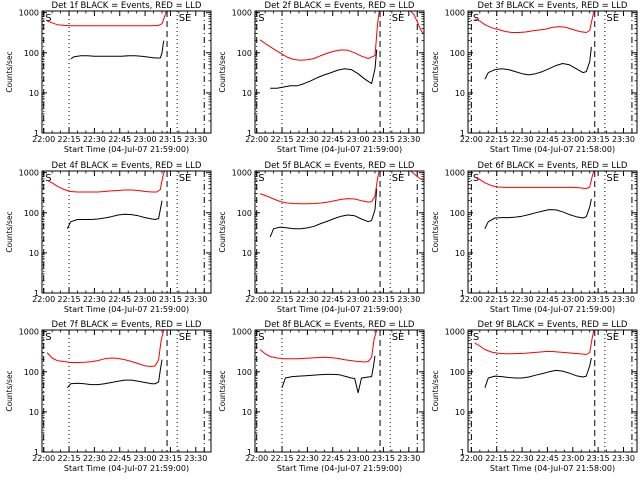 The image size is (640, 480). Describe the element at coordinates (553, 325) in the screenshot. I see `chart-title: Det 9f BLACK = Events, RED = LLD` at that location.